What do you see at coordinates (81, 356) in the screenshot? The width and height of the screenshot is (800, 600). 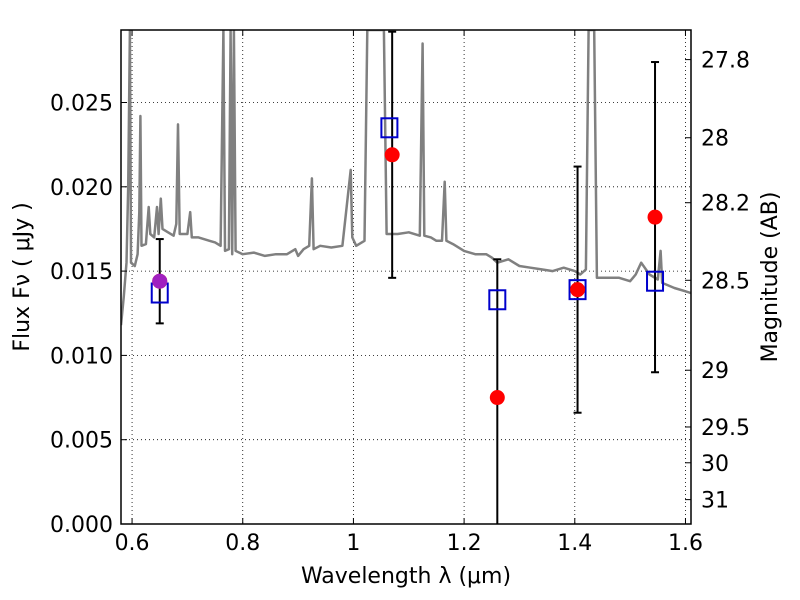 I see `y-tick-label: 0.010` at bounding box center [81, 356].